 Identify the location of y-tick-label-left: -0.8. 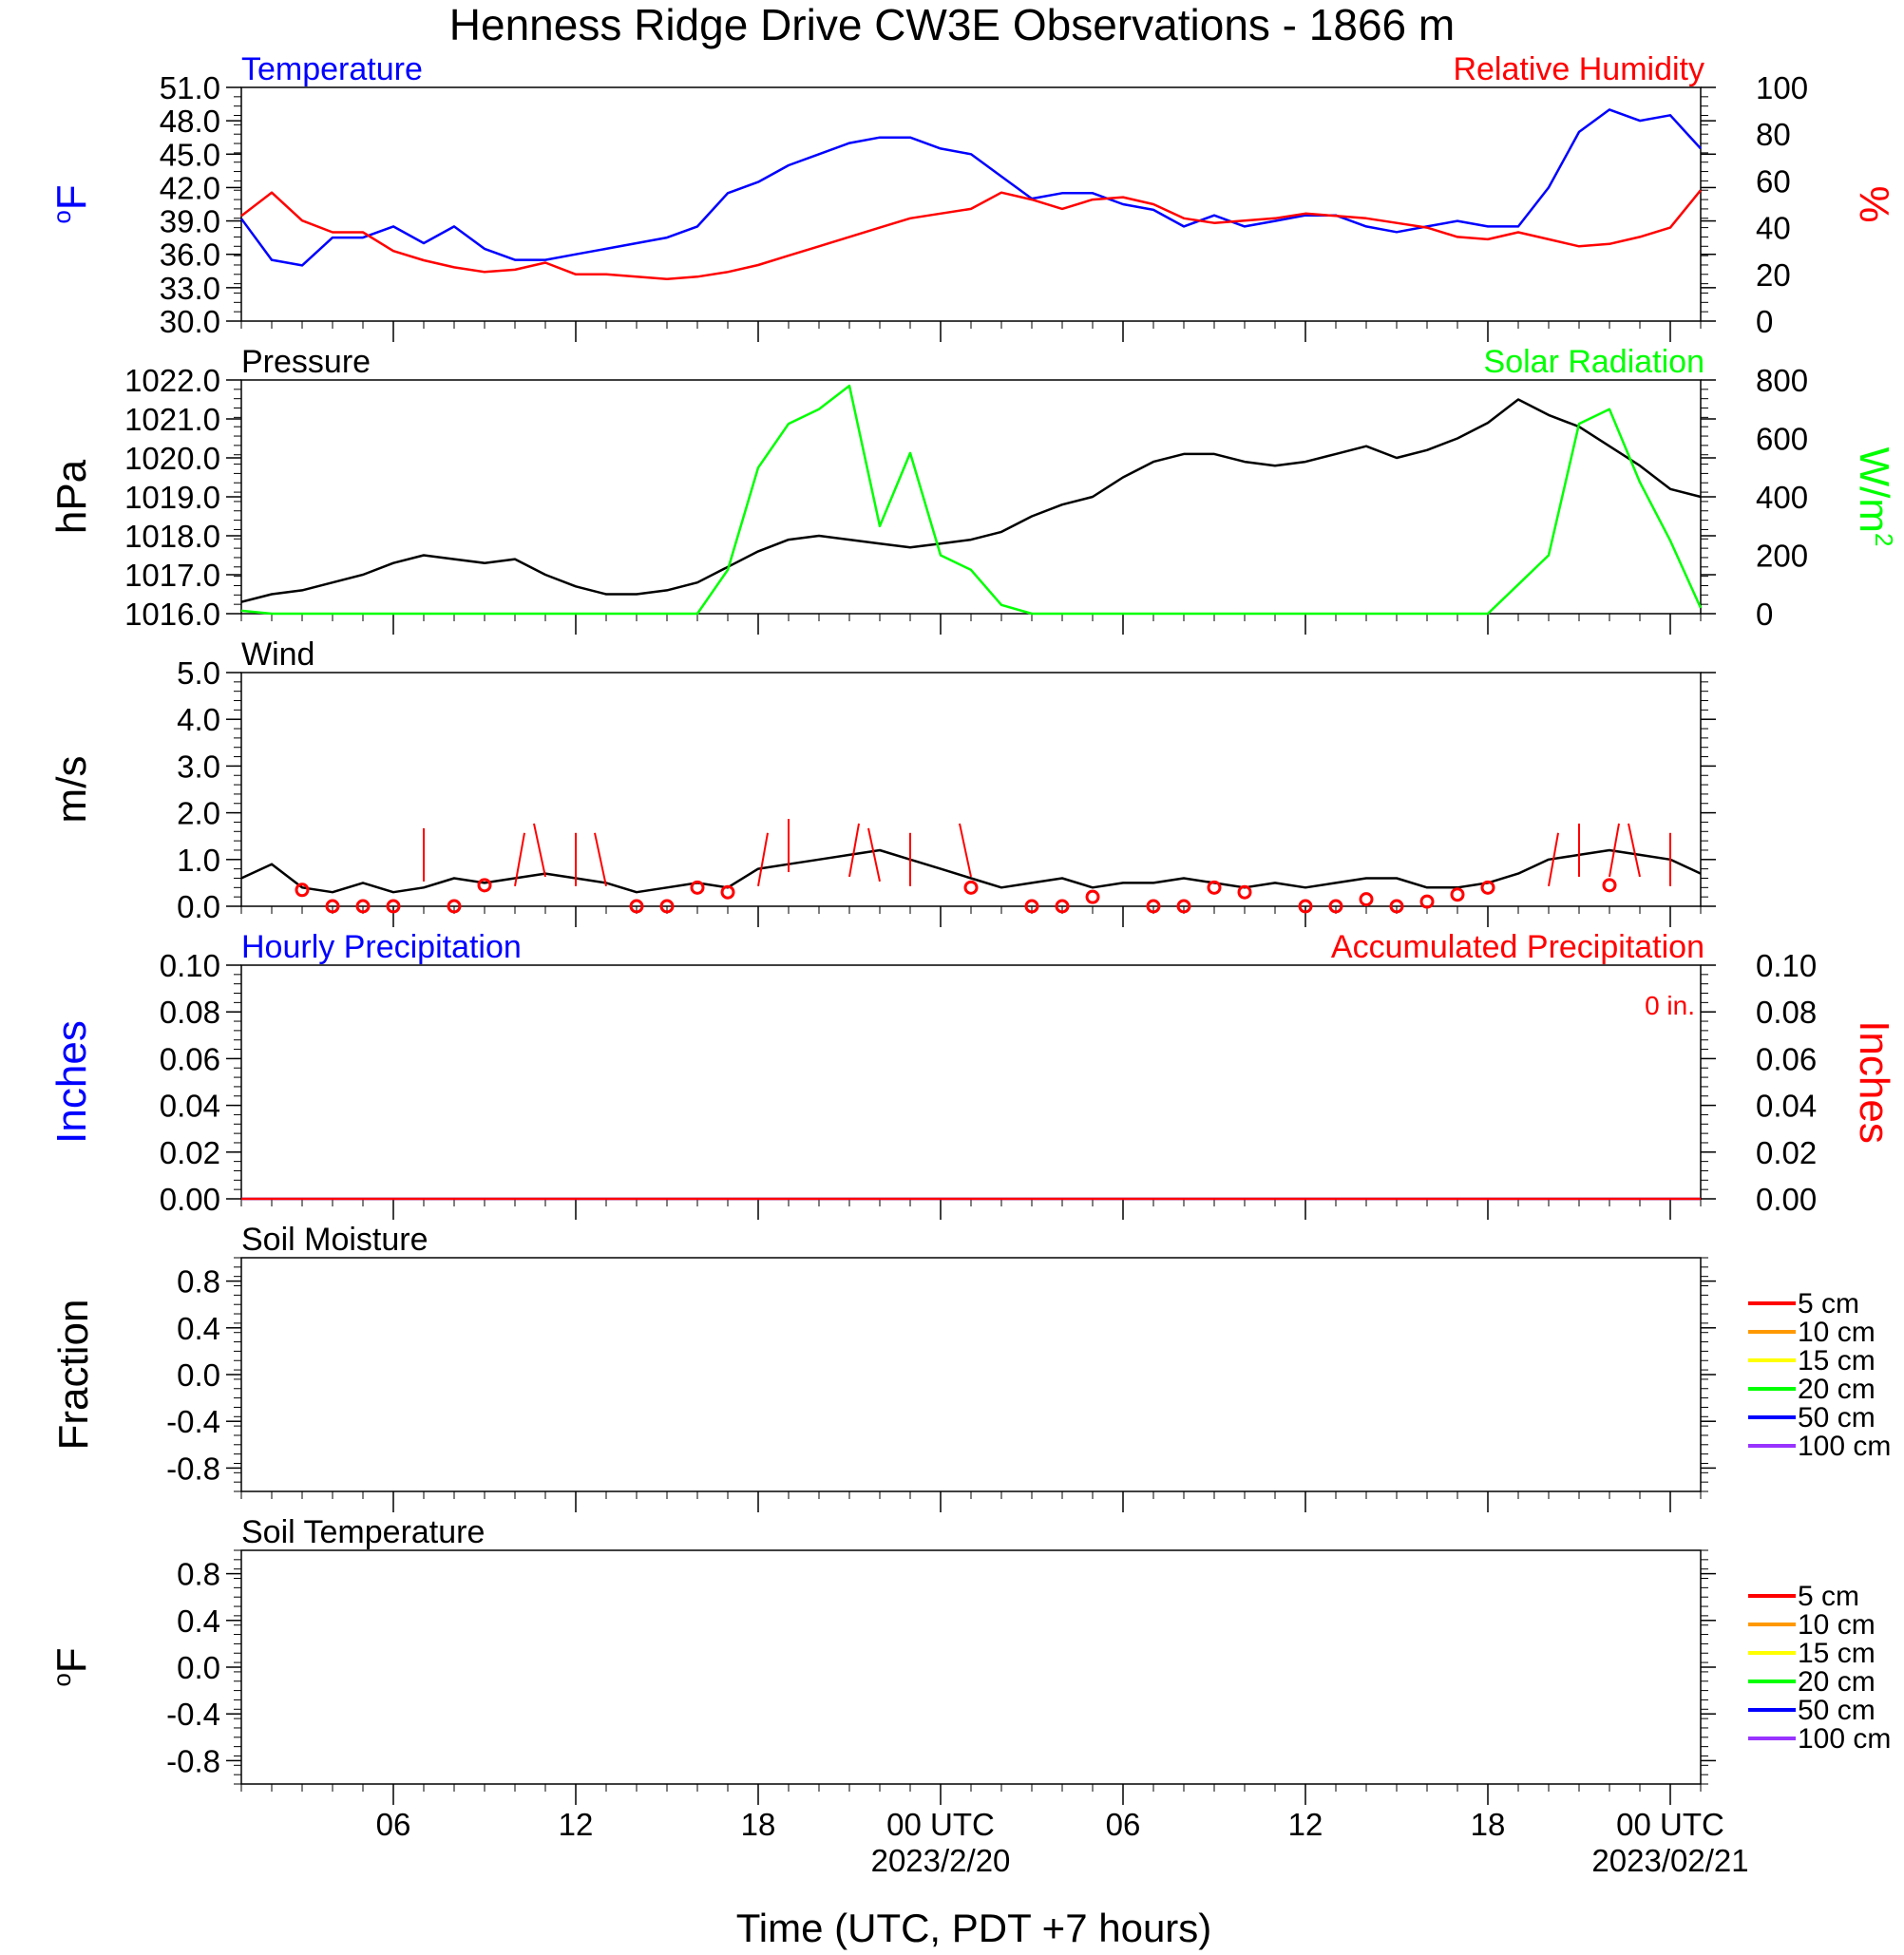
(193, 1468).